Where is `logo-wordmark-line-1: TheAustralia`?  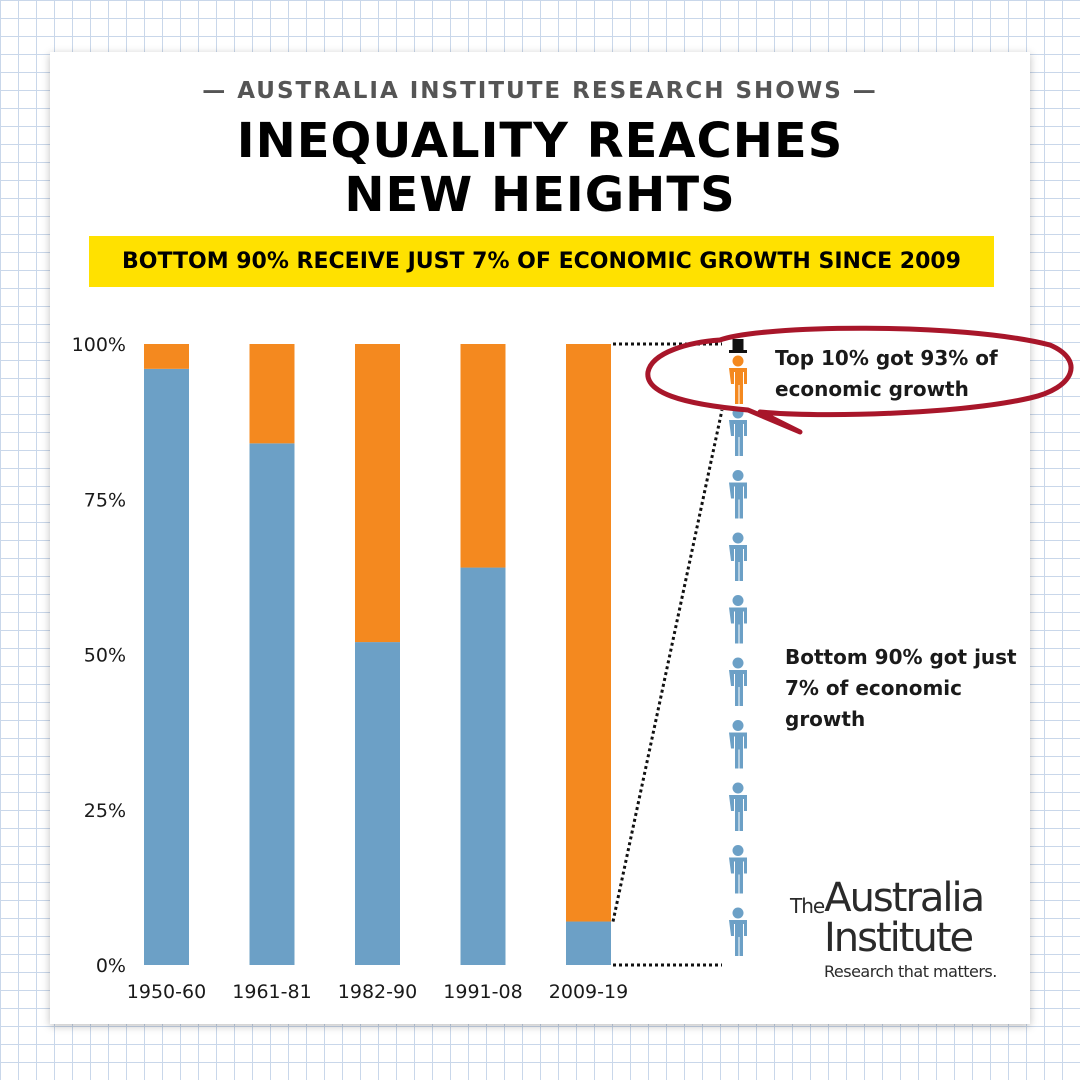
logo-wordmark-line-1: TheAustralia is located at coordinates (905, 898).